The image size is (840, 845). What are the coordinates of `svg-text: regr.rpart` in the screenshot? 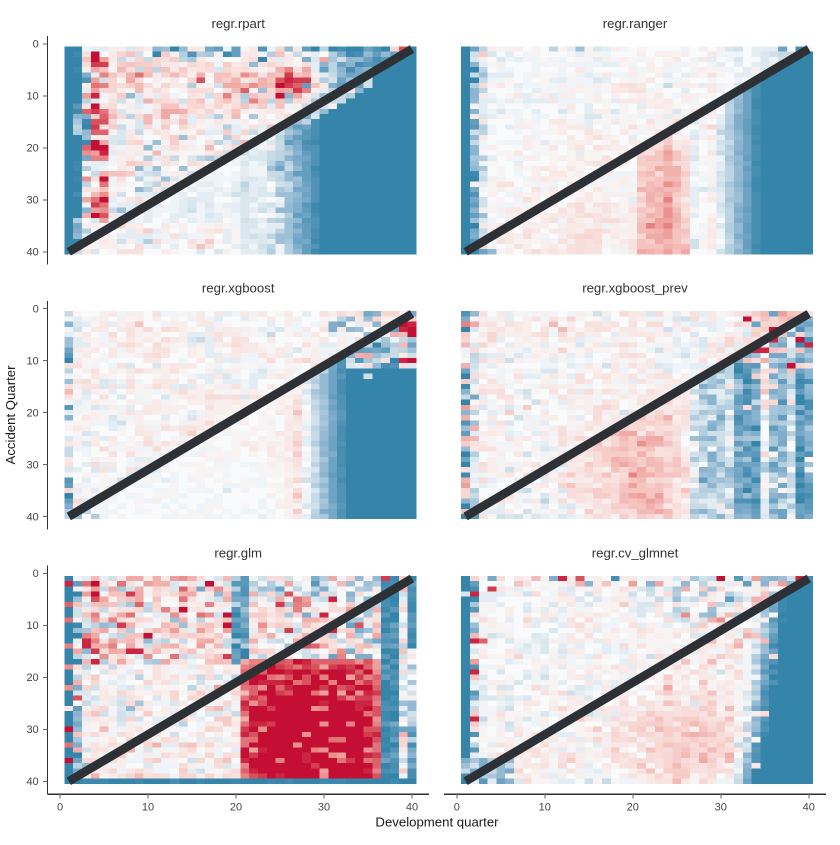 It's located at (238, 23).